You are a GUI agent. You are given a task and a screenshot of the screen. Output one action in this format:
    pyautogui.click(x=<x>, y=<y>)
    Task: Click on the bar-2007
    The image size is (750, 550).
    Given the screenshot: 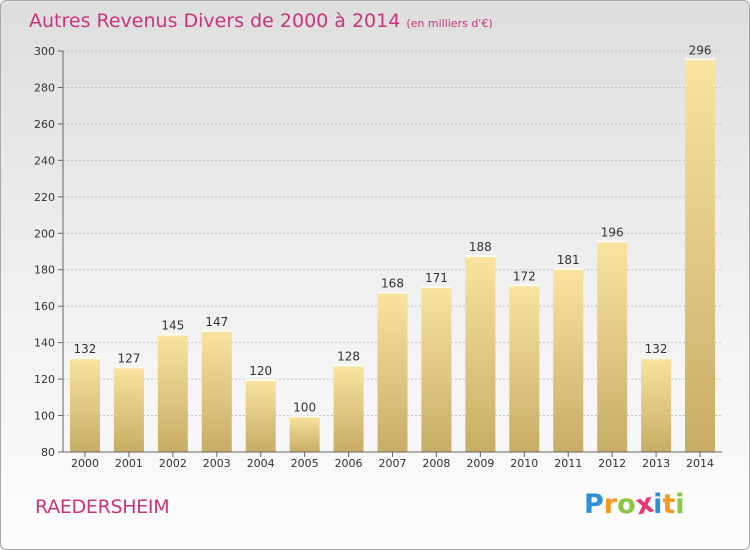 What is the action you would take?
    pyautogui.click(x=392, y=371)
    